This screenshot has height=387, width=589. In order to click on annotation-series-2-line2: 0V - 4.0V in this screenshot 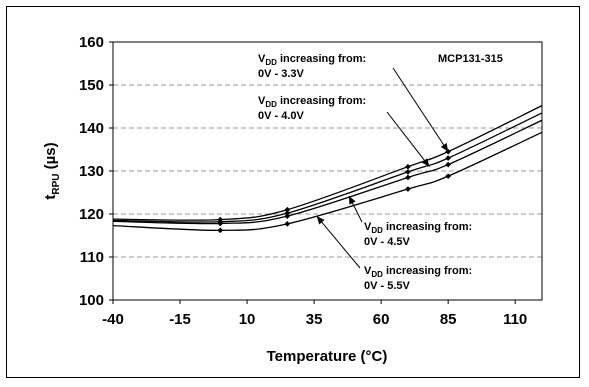, I will do `click(281, 116)`.